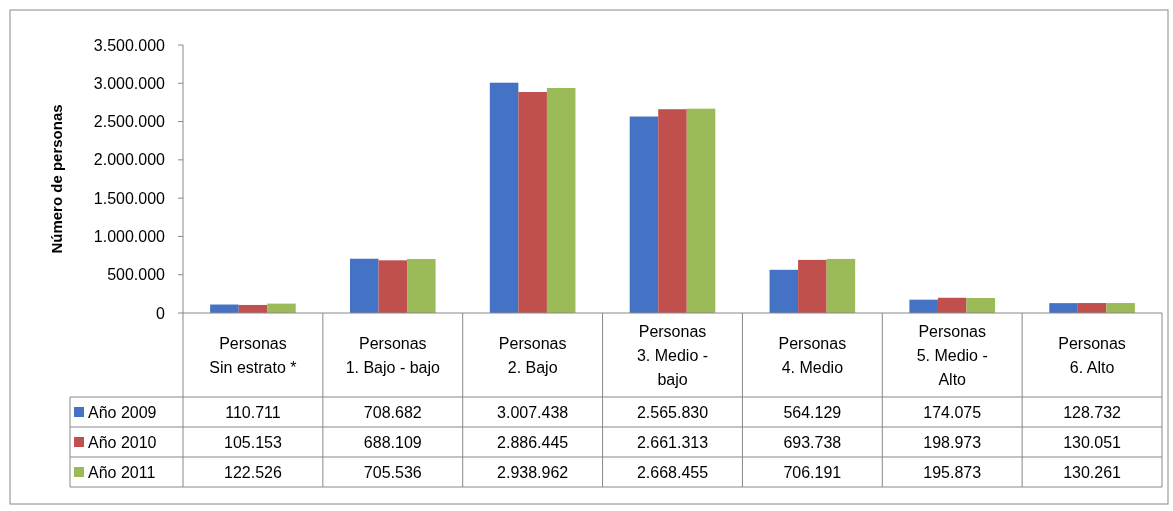 The image size is (1173, 511). Describe the element at coordinates (161, 313) in the screenshot. I see `y-tick-label: 0` at that location.